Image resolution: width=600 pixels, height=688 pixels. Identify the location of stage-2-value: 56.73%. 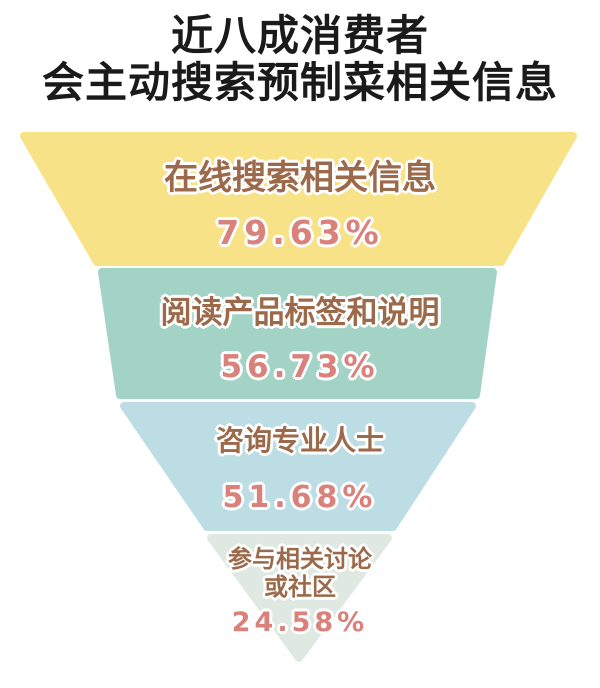
(300, 367).